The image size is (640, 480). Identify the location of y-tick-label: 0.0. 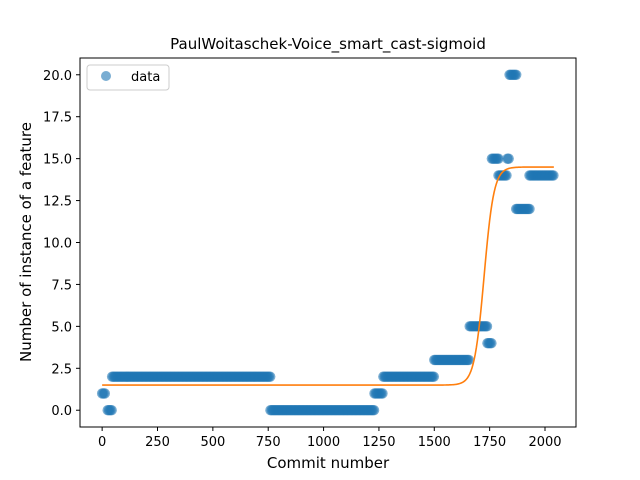
(61, 411).